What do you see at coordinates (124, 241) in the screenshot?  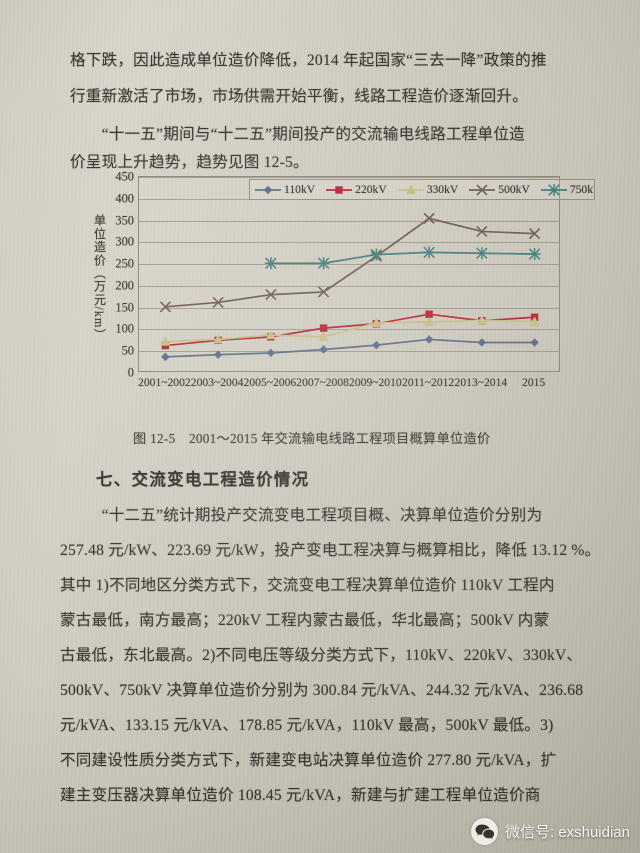 I see `y-axis-tick-label: 300` at bounding box center [124, 241].